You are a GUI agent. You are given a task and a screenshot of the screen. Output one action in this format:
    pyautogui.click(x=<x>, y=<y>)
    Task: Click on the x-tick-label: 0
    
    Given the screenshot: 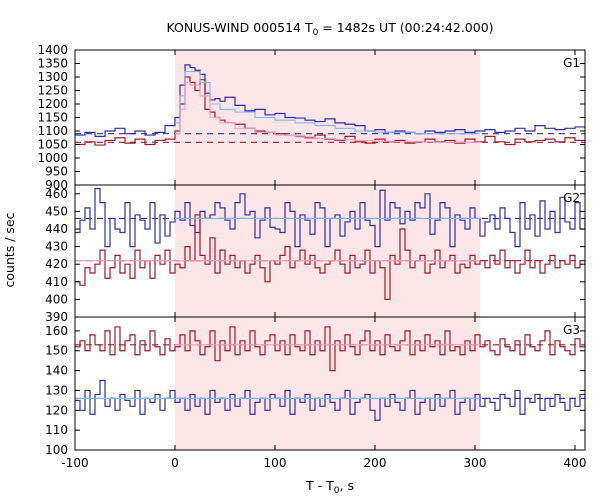 What is the action you would take?
    pyautogui.click(x=175, y=463)
    